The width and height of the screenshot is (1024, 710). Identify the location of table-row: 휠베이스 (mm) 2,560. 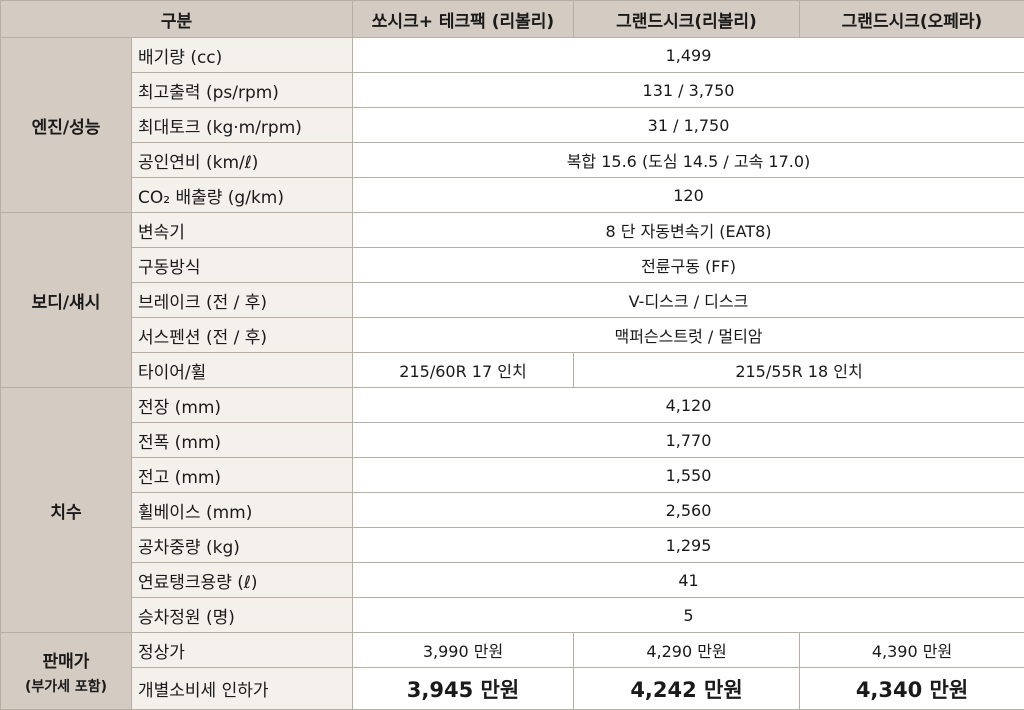
(512, 510).